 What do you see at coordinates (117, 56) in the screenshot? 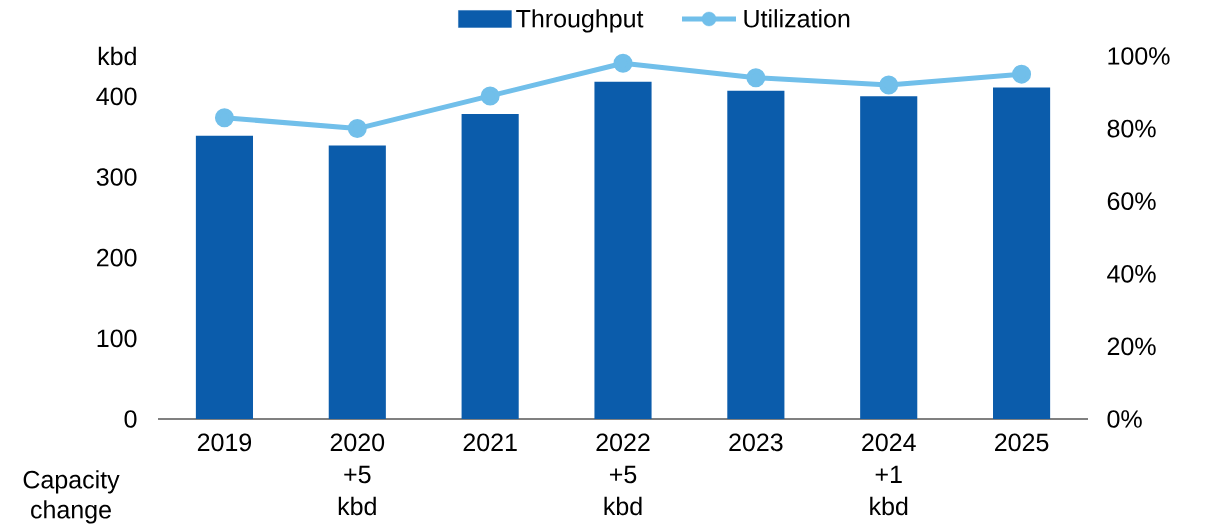
I see `y-tick-label: kbd` at bounding box center [117, 56].